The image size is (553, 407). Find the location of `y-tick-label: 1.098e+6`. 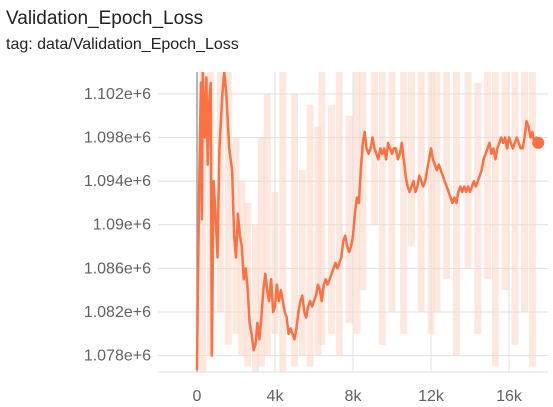

y-tick-label: 1.098e+6 is located at coordinates (117, 137).